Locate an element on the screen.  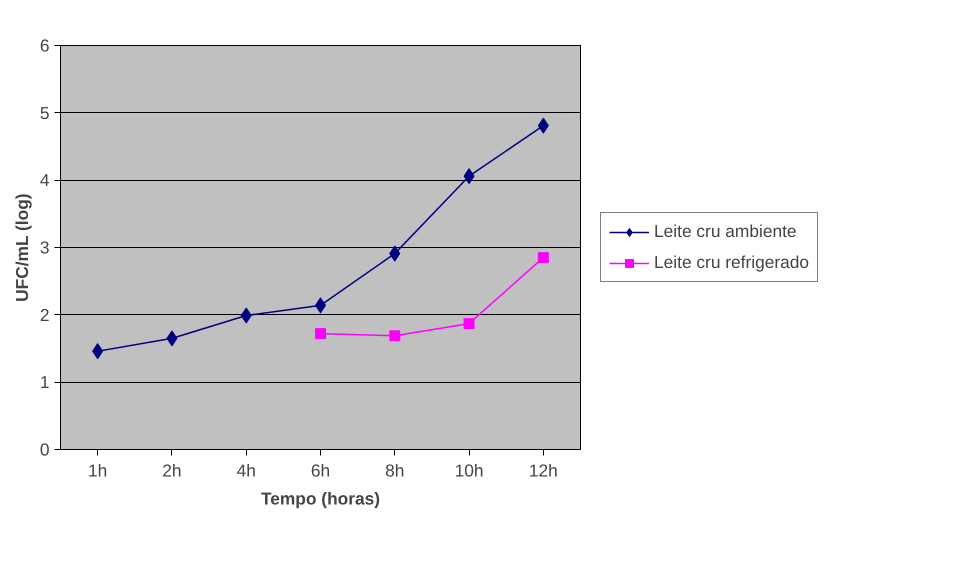
legend-label: Leite cru ambiente is located at coordinates (725, 231).